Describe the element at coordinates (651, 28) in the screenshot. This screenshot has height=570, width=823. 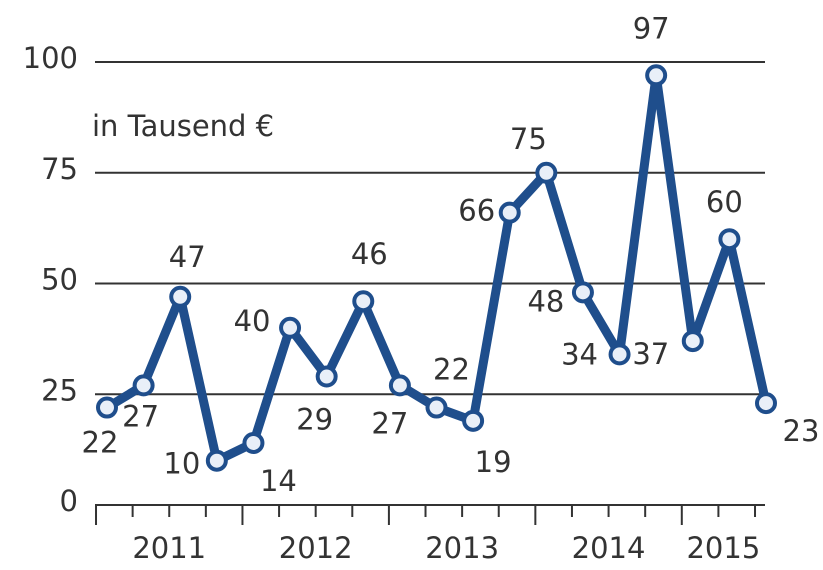
I see `value-label: 97` at that location.